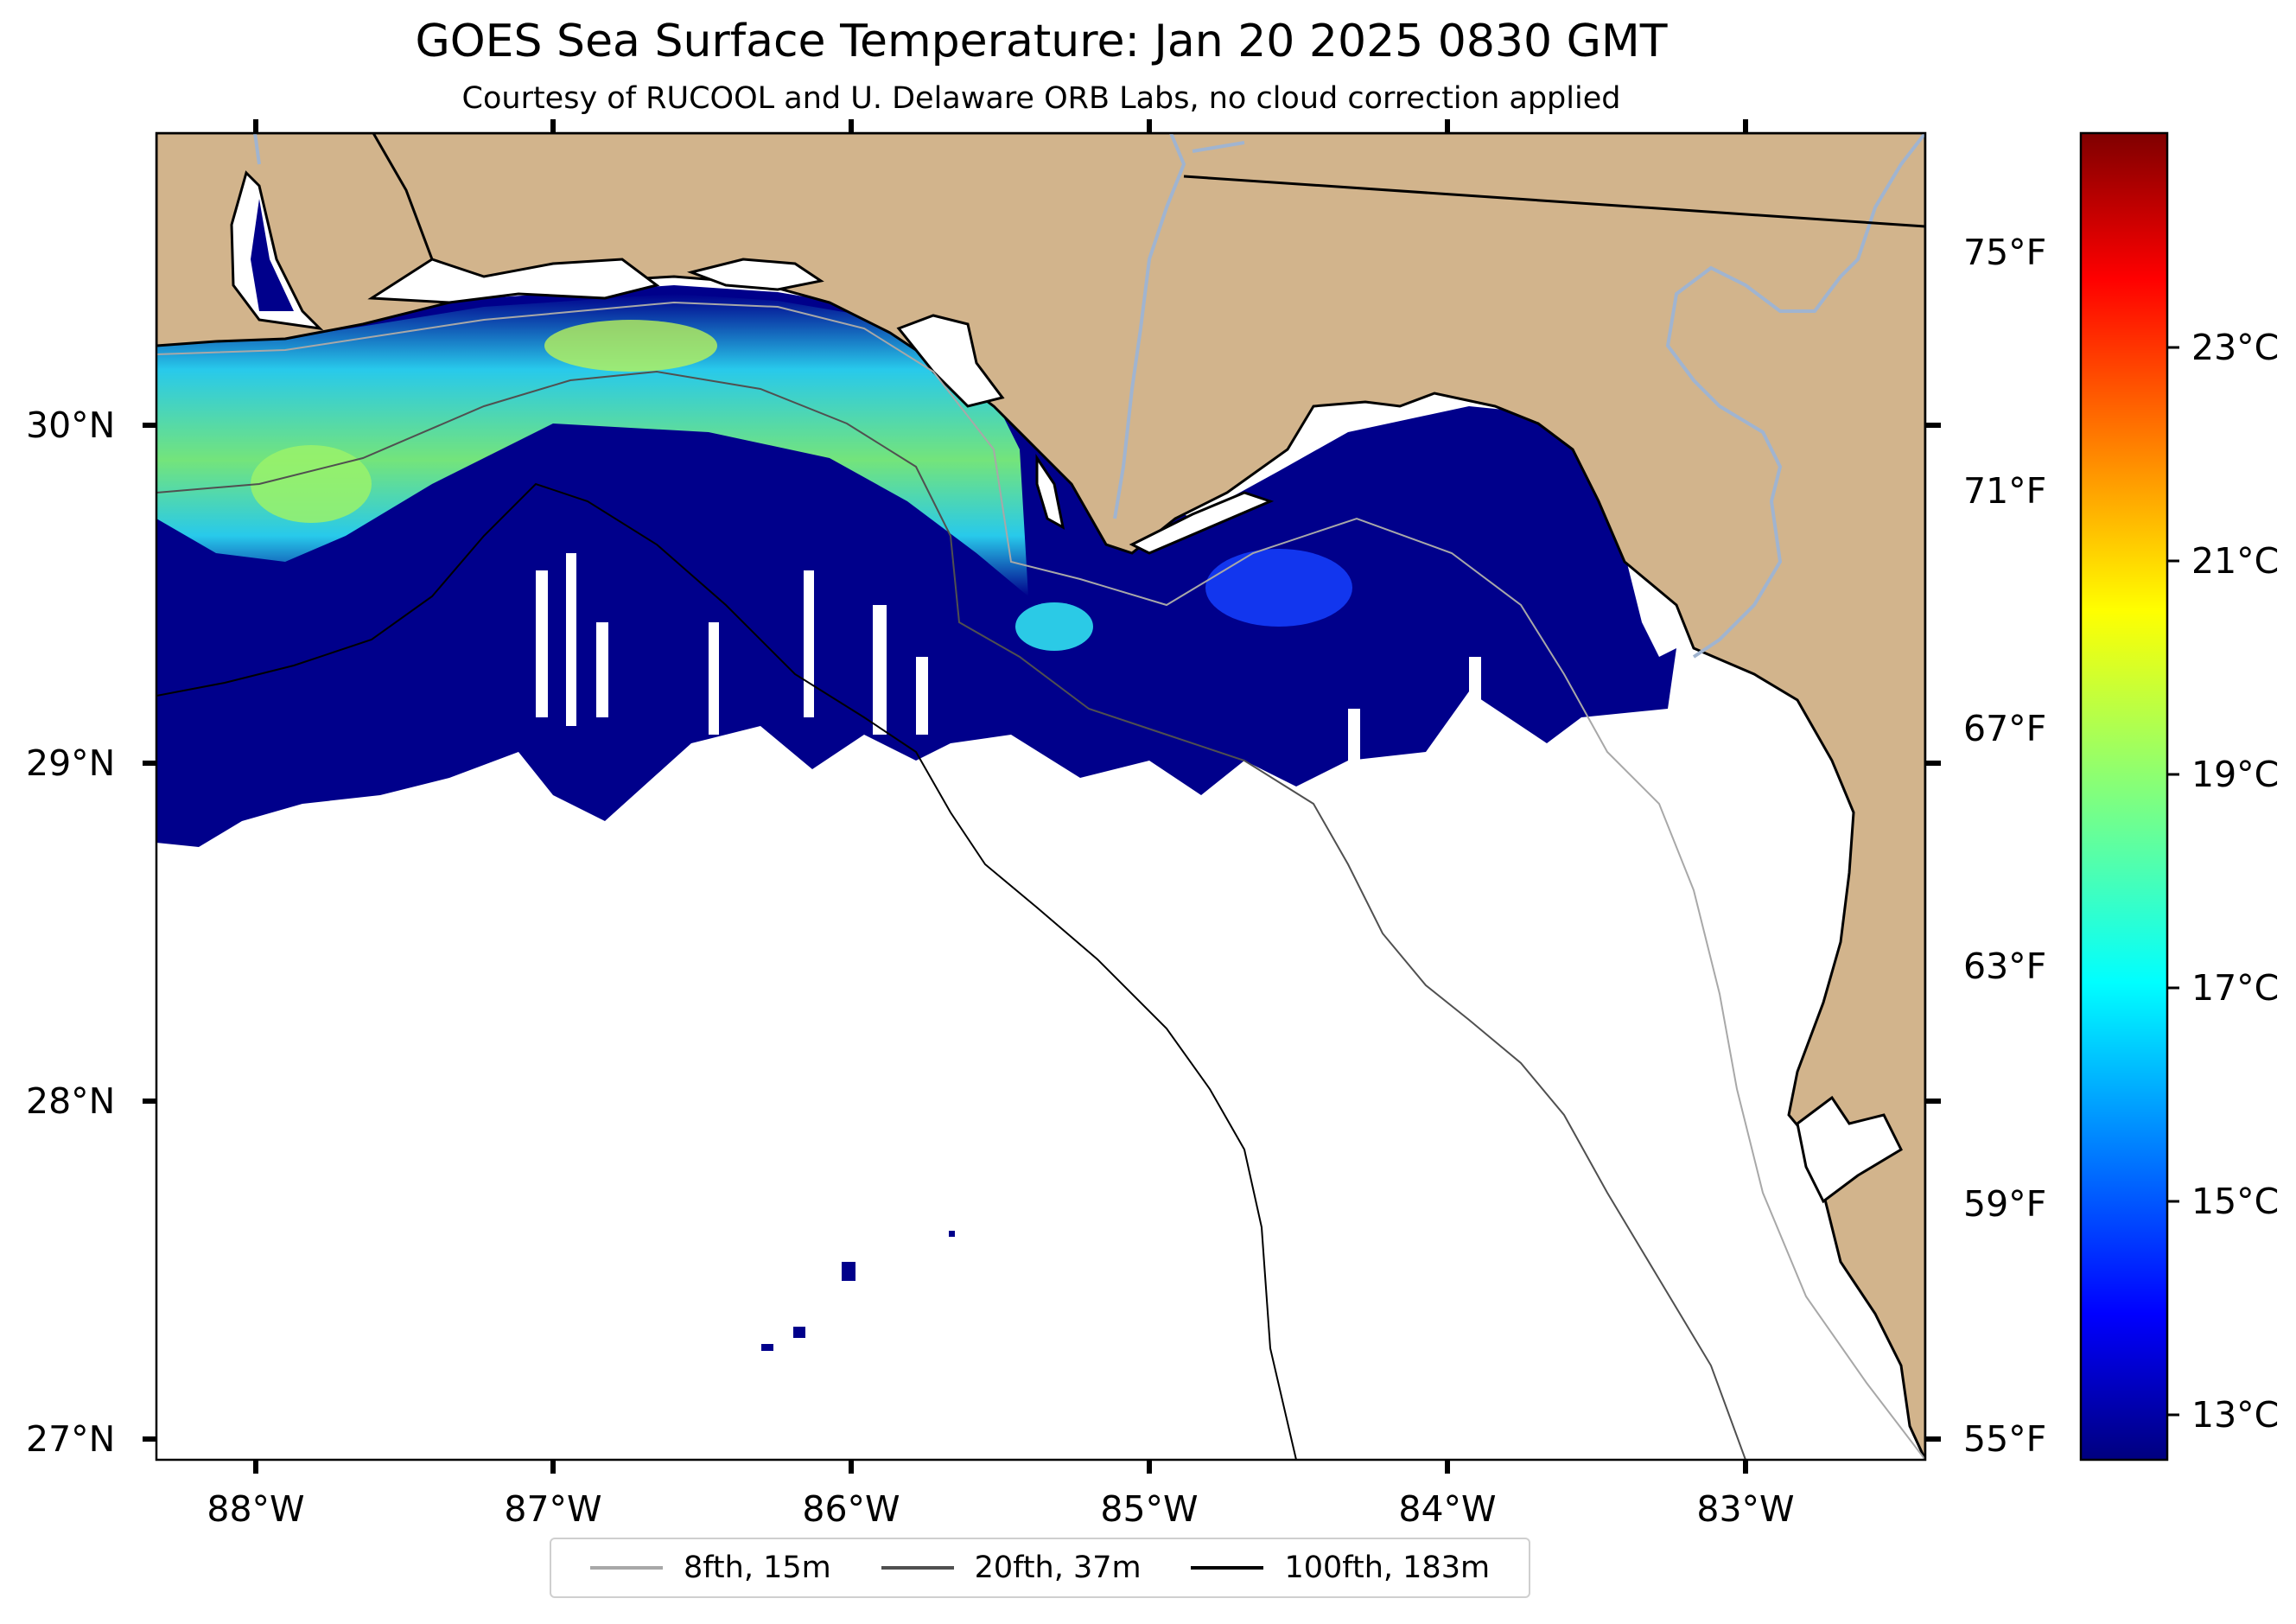 This screenshot has height=1624, width=2296. I want to click on colorbar-label: 15°C, so click(2235, 1201).